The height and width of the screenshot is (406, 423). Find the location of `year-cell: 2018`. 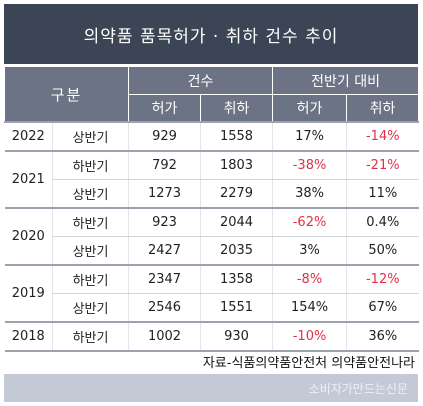

year-cell: 2018 is located at coordinates (28, 336).